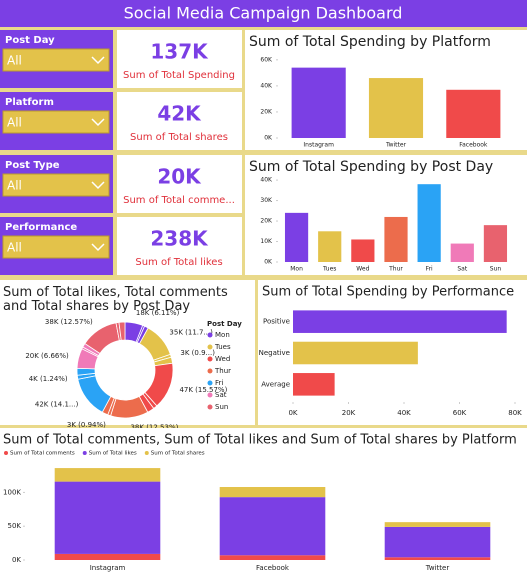 This screenshot has height=578, width=527. Describe the element at coordinates (69, 322) in the screenshot. I see `data-label: 38K (12.57%)` at that location.